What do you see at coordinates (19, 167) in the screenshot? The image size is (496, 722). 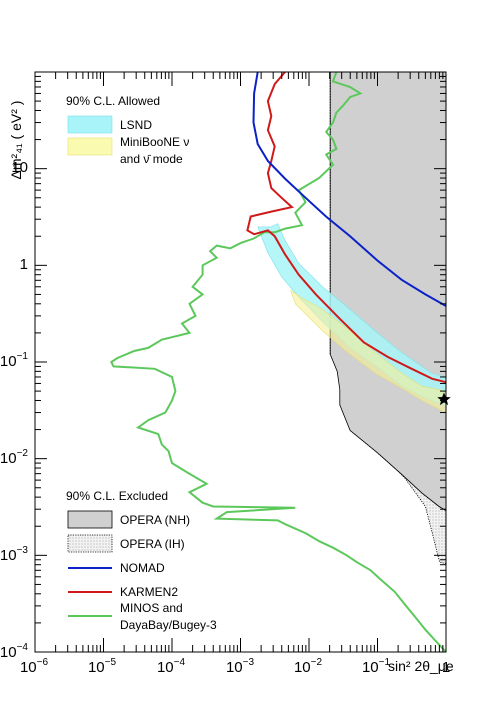 I see `y-tick-label: 10` at bounding box center [19, 167].